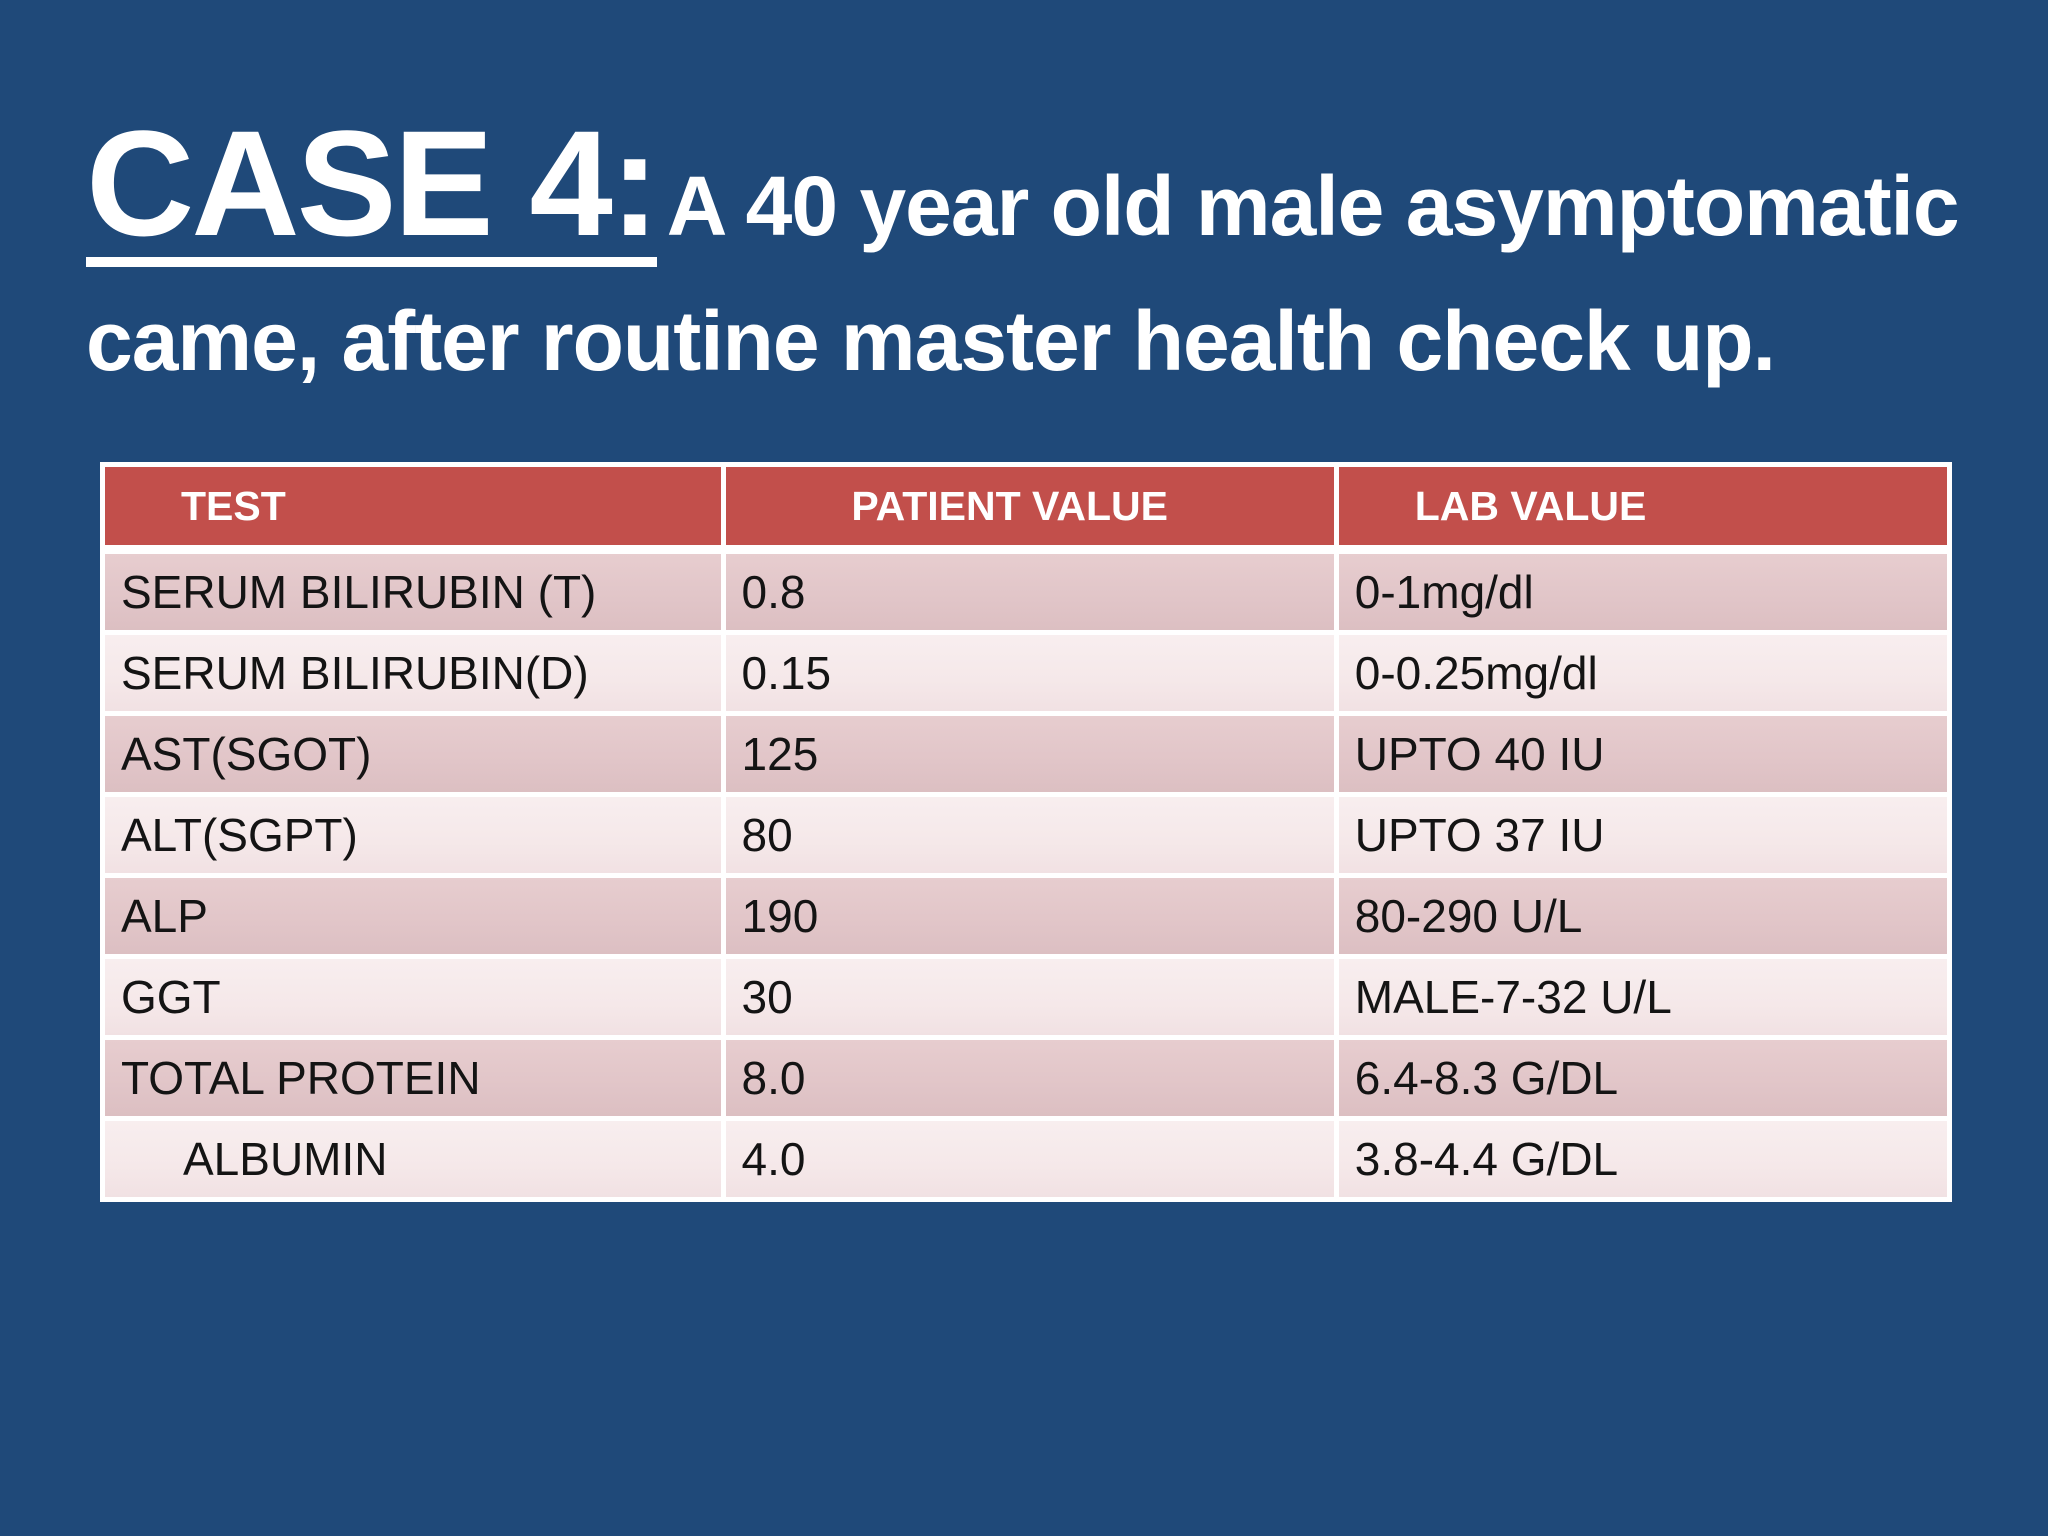 The width and height of the screenshot is (2048, 1536). Describe the element at coordinates (1642, 508) in the screenshot. I see `column-header-lab-value: LAB VALUE` at that location.